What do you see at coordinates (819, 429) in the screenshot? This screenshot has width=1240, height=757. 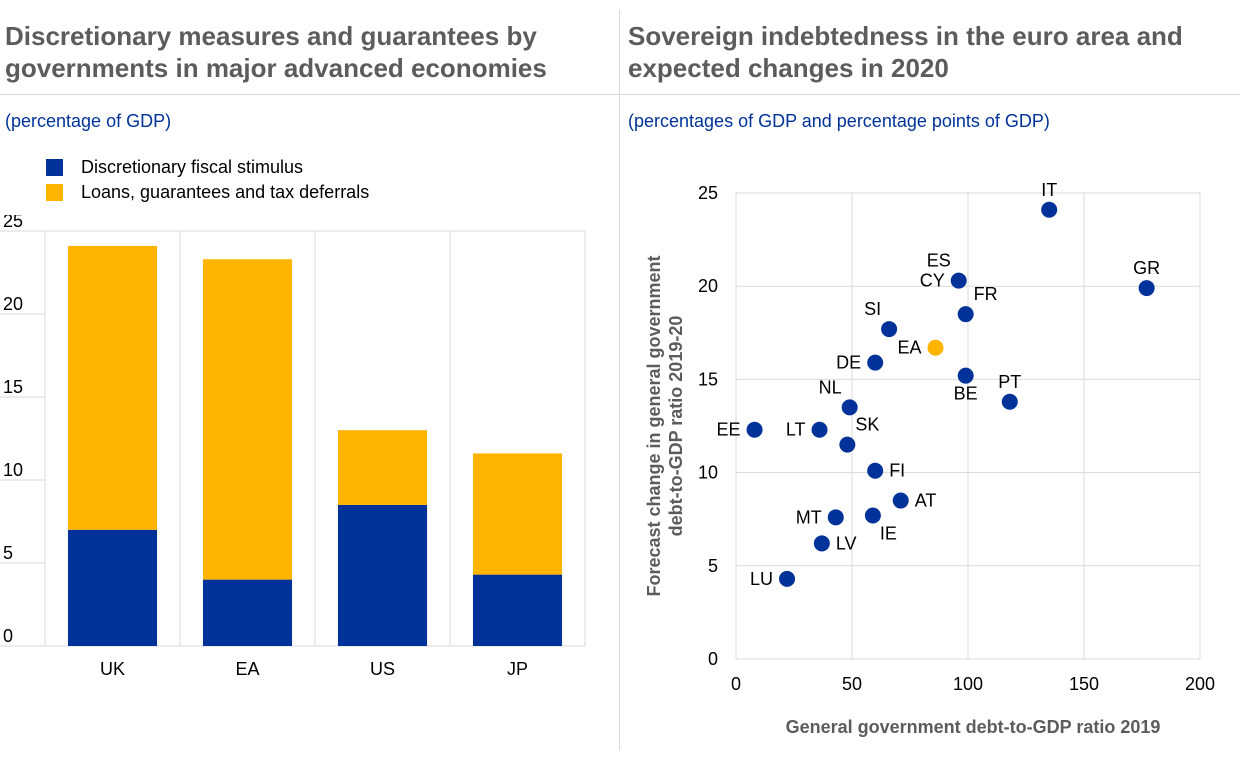 I see `point-lt` at bounding box center [819, 429].